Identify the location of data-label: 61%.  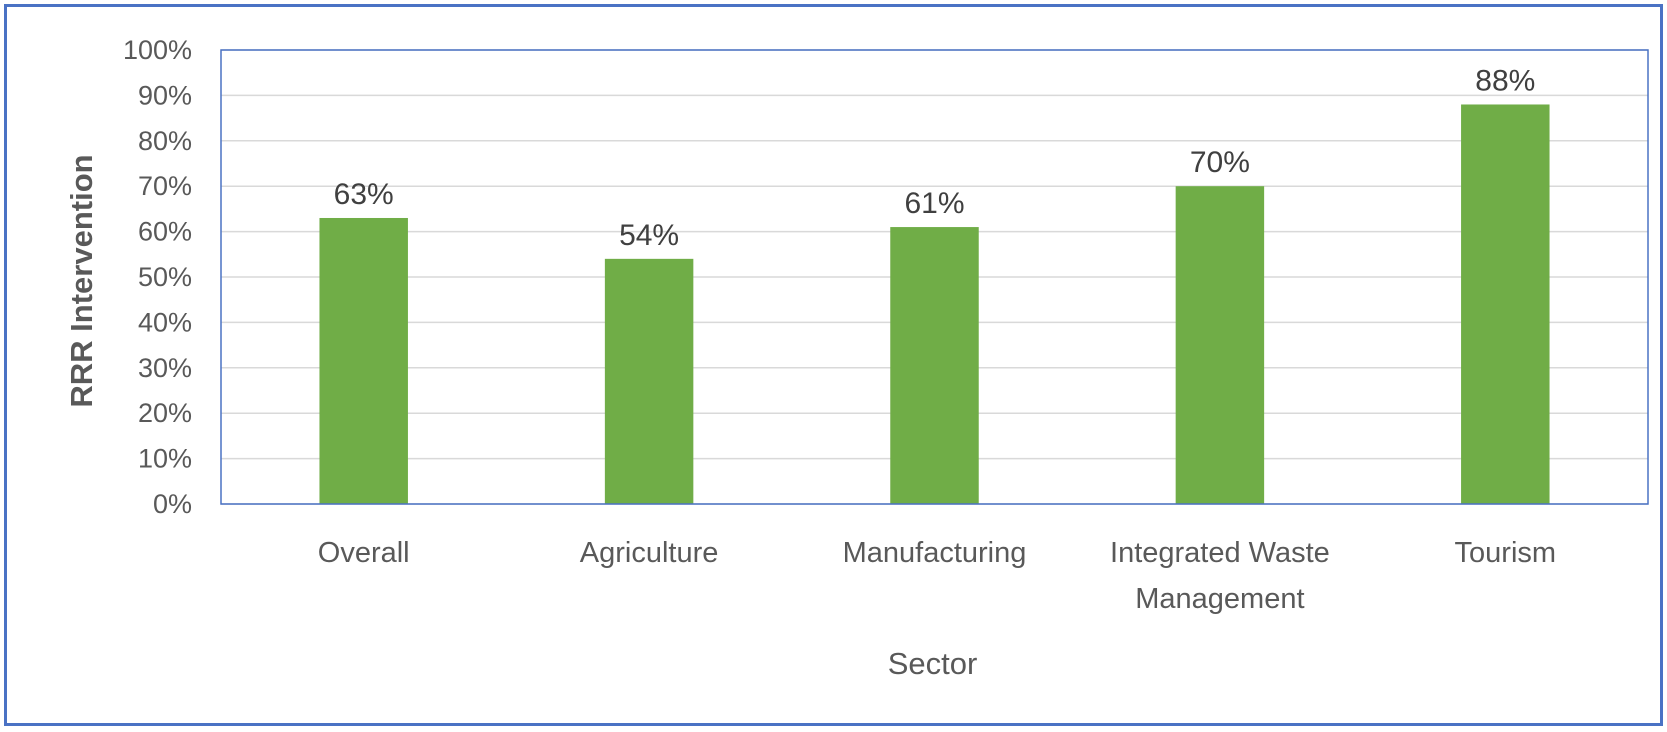
(934, 203).